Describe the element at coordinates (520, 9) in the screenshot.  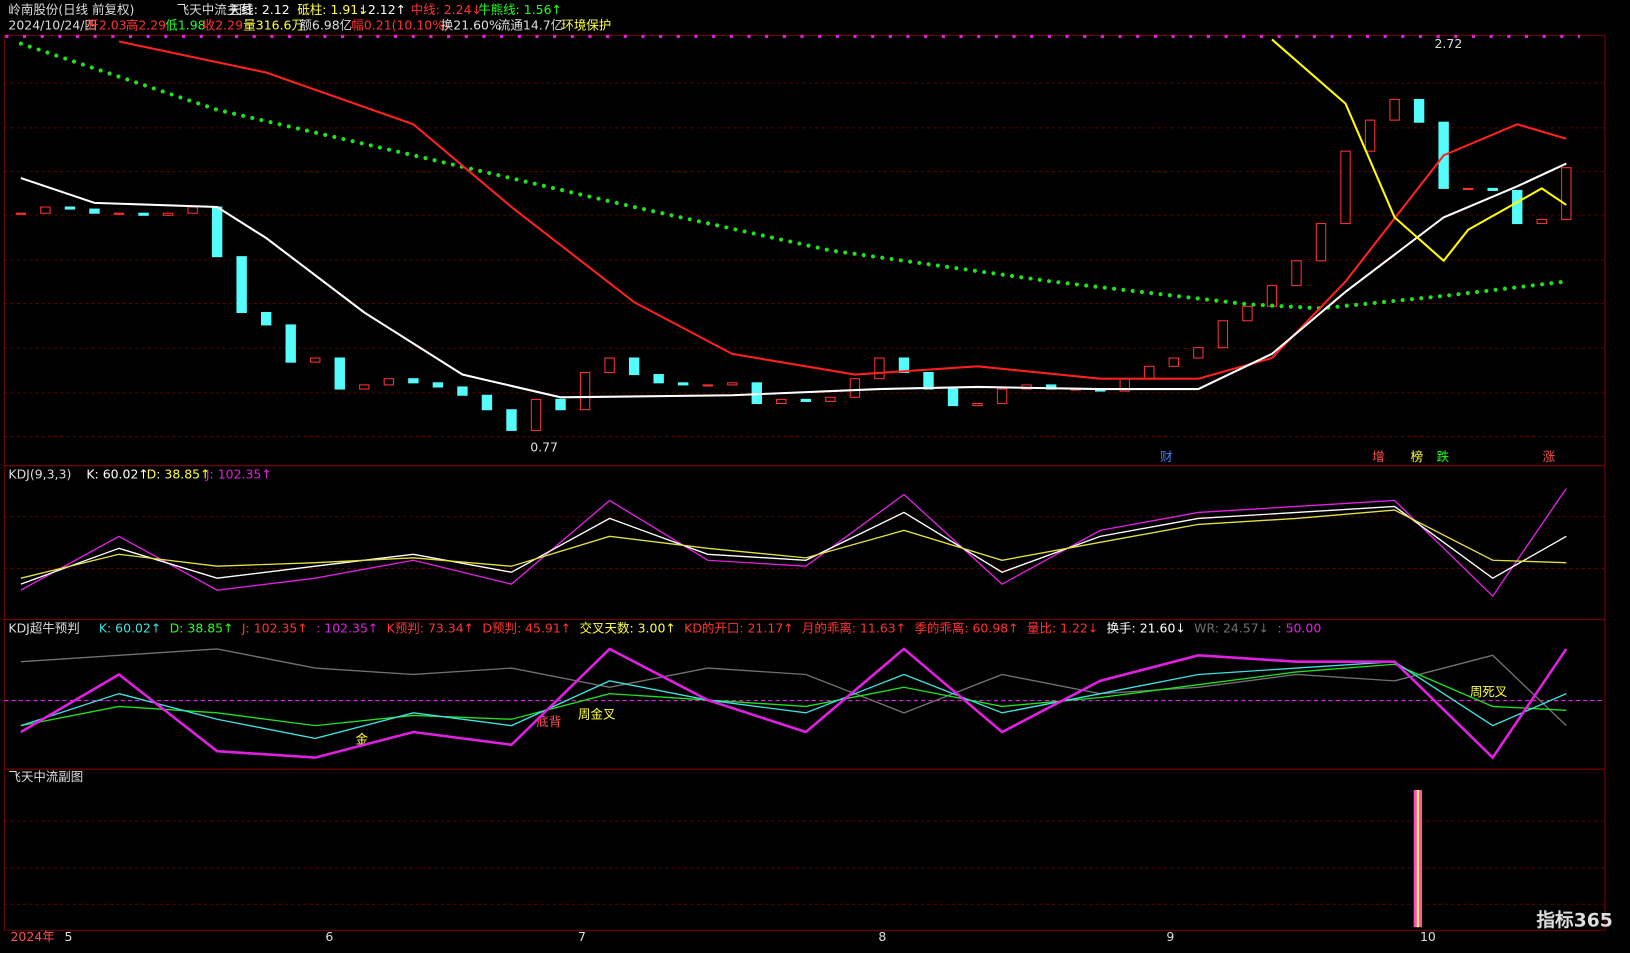
I see `niuxiong: 牛熊线: 1.56↑` at that location.